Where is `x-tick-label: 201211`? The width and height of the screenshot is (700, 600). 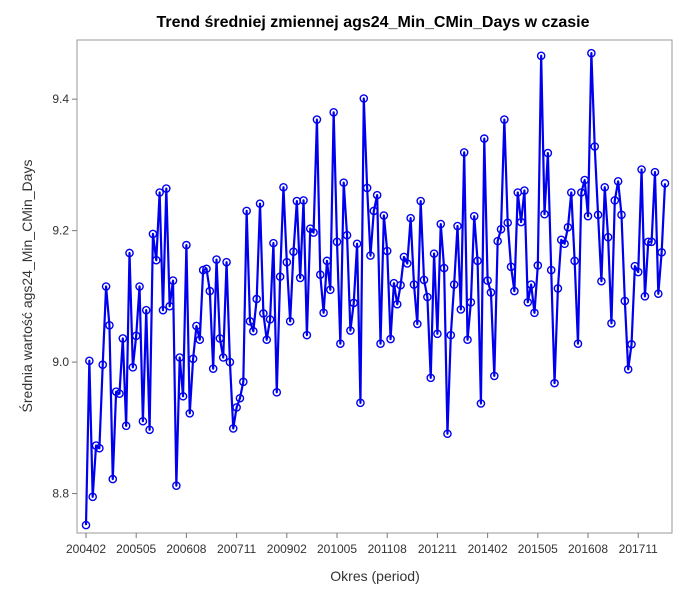 x-tick-label: 201211 is located at coordinates (437, 549).